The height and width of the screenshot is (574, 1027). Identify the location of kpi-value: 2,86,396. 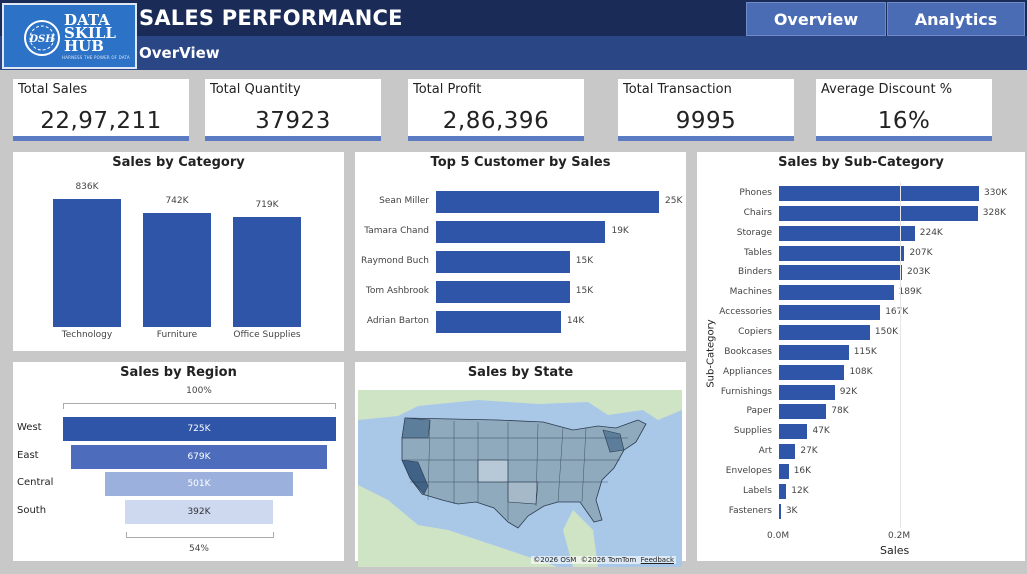
(496, 121).